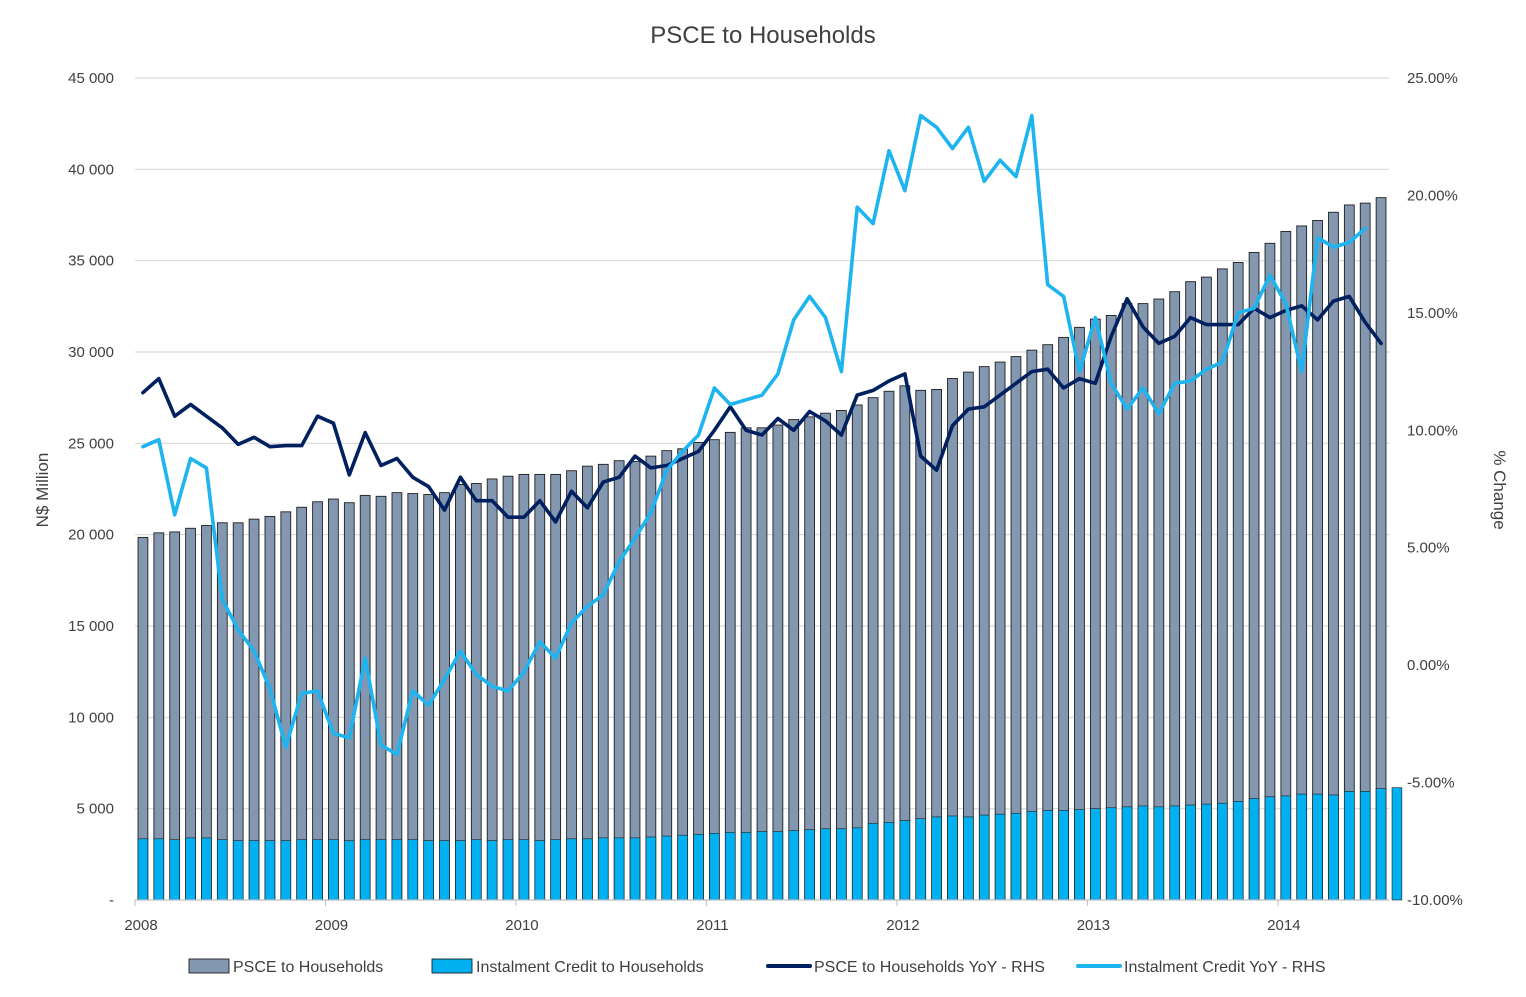 Image resolution: width=1526 pixels, height=997 pixels. I want to click on left-tick-label: 30 000, so click(91, 352).